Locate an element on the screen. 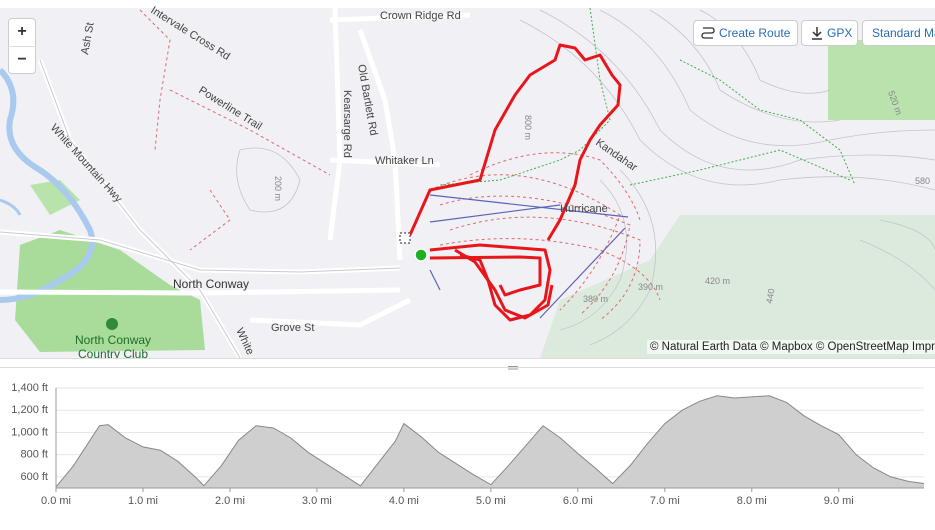  contour-label: 580 is located at coordinates (922, 181).